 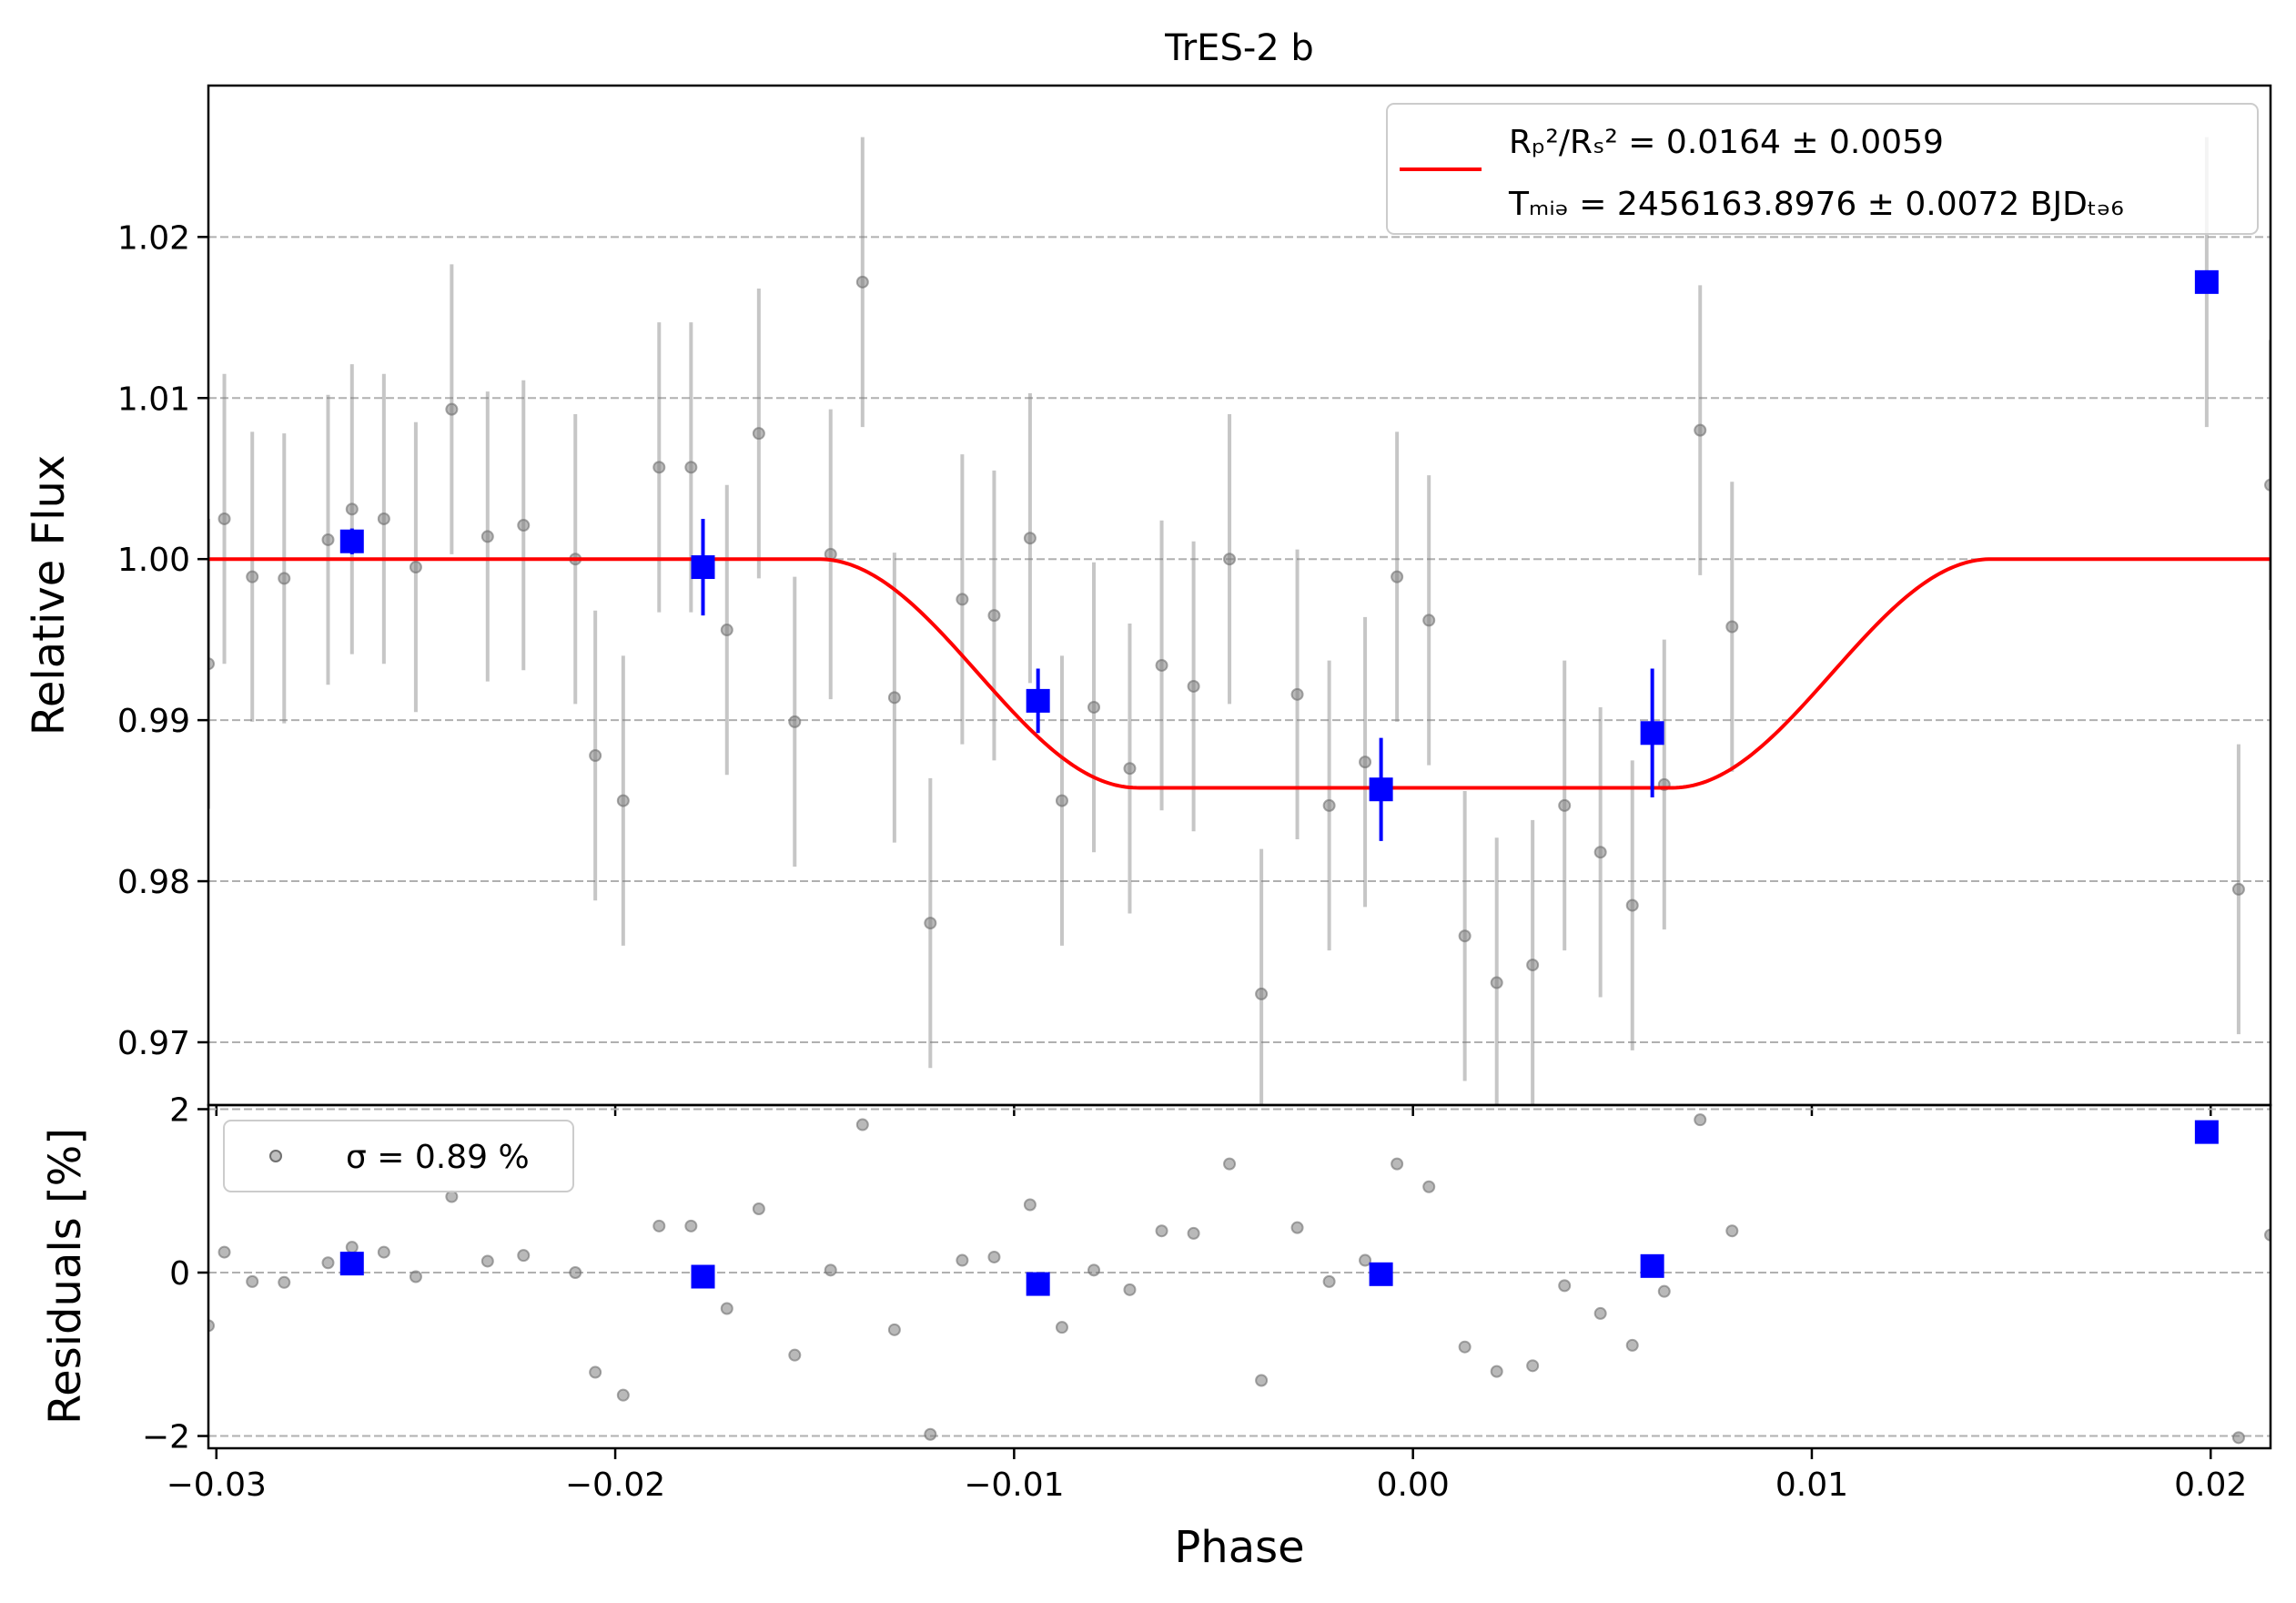 I want to click on flux-legend-box, so click(x=1823, y=169).